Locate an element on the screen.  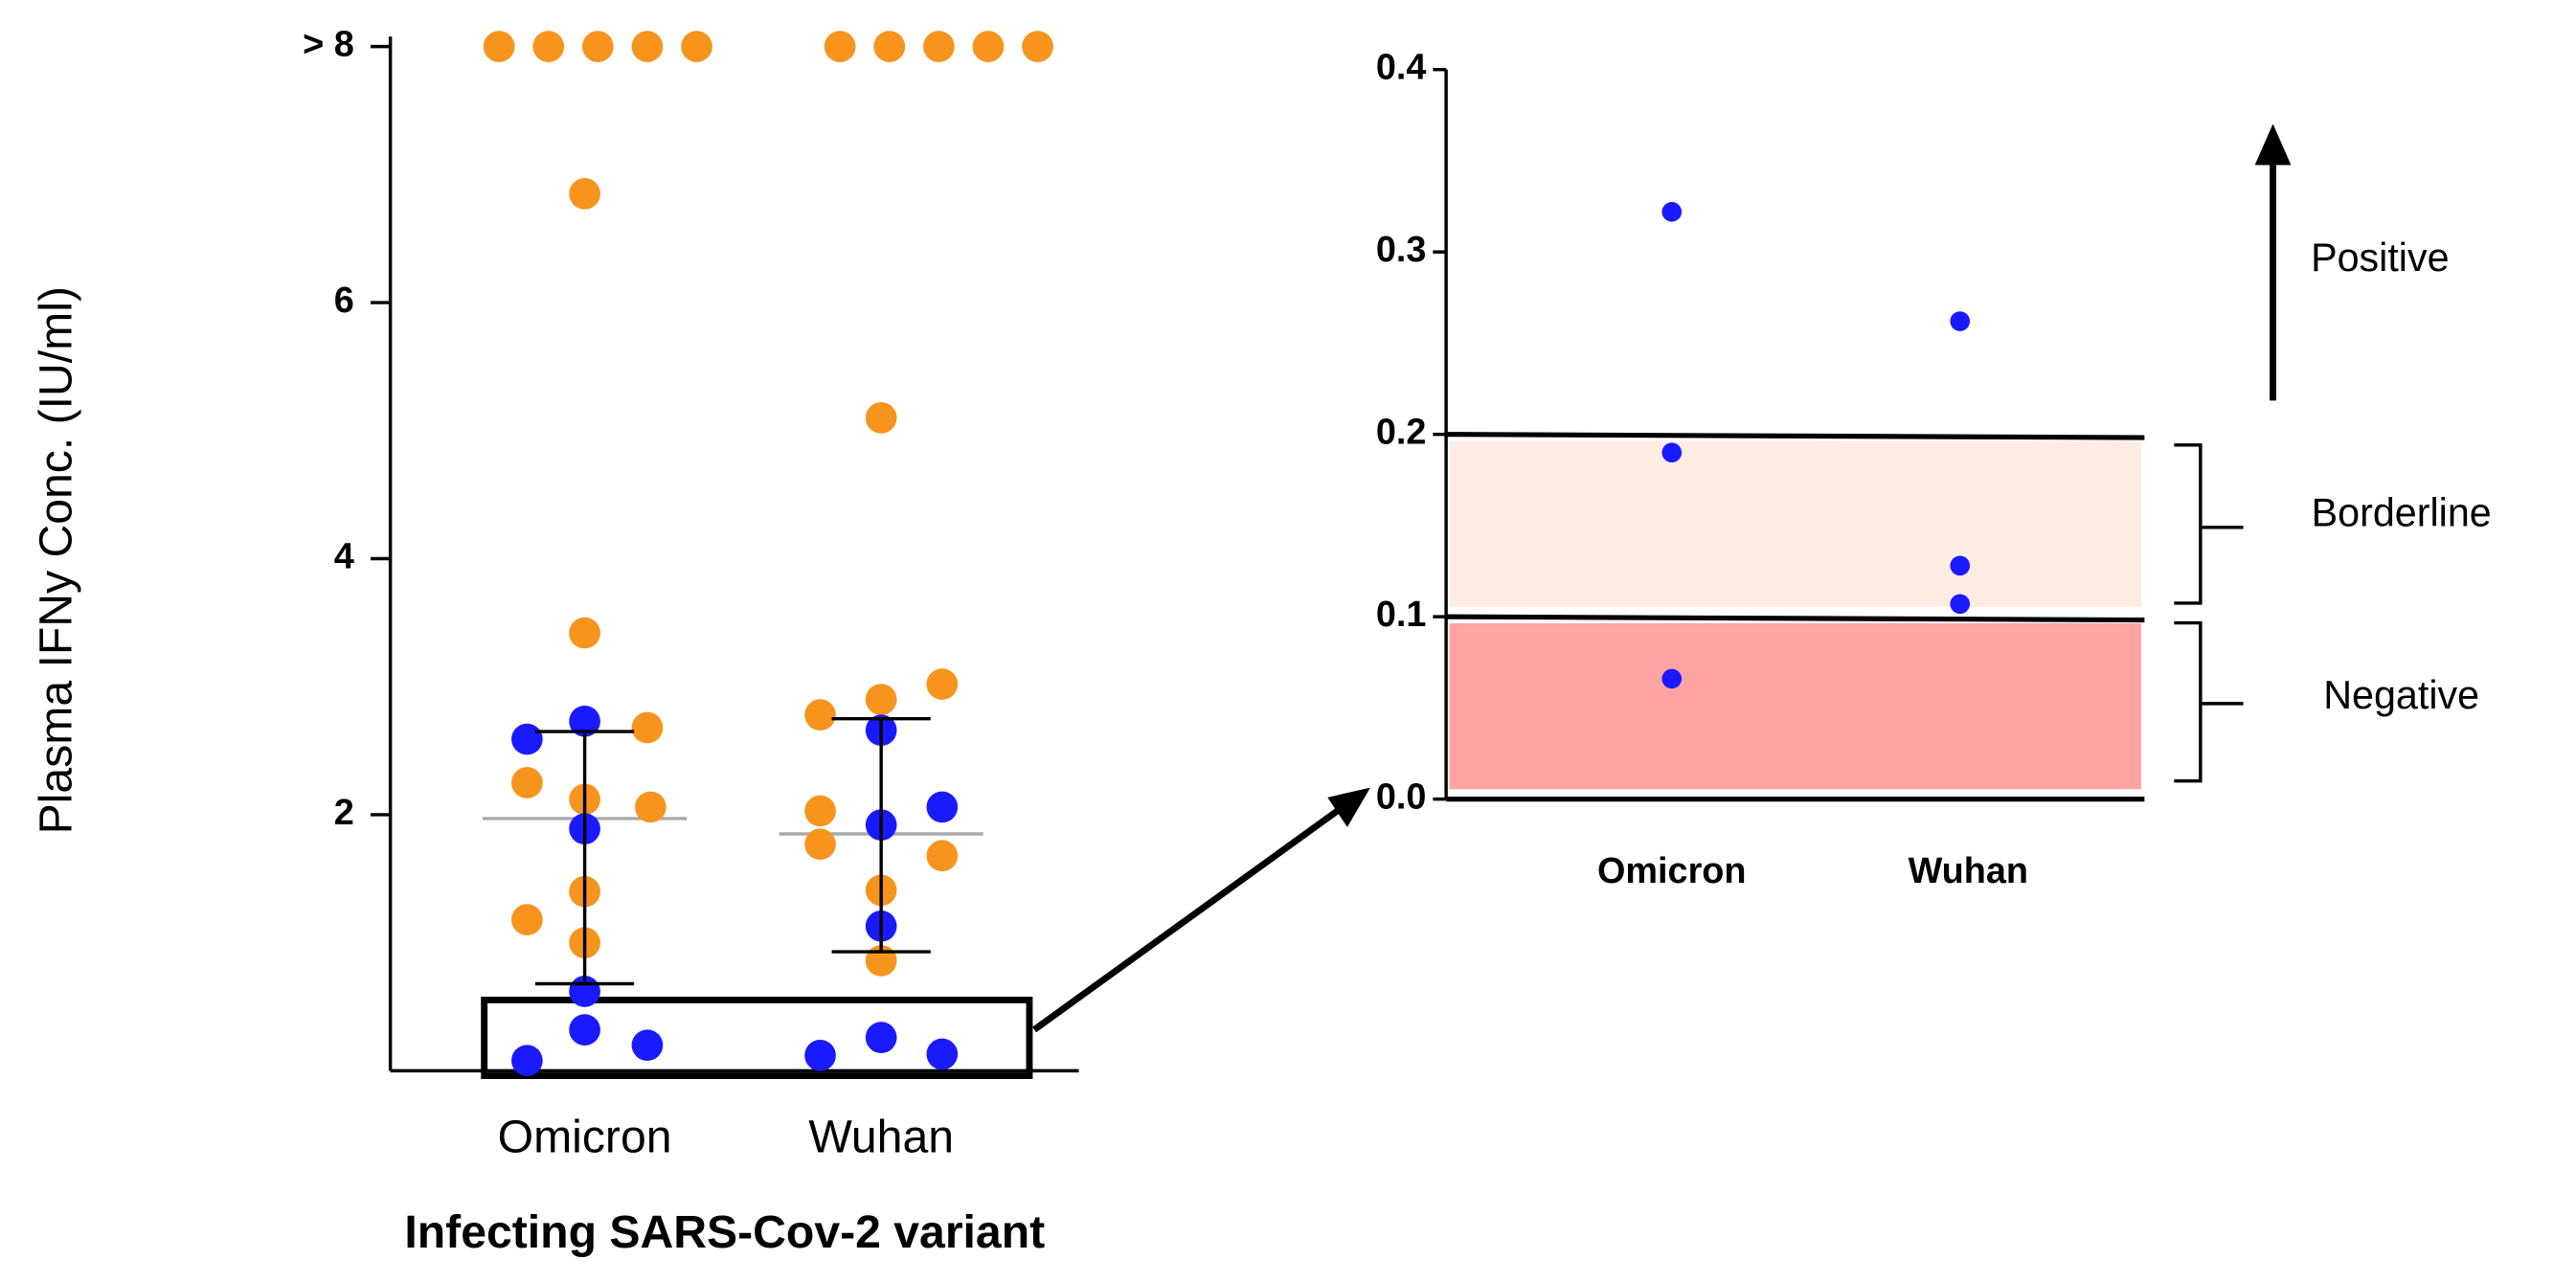
zoom-arrow-head is located at coordinates (1348, 807).